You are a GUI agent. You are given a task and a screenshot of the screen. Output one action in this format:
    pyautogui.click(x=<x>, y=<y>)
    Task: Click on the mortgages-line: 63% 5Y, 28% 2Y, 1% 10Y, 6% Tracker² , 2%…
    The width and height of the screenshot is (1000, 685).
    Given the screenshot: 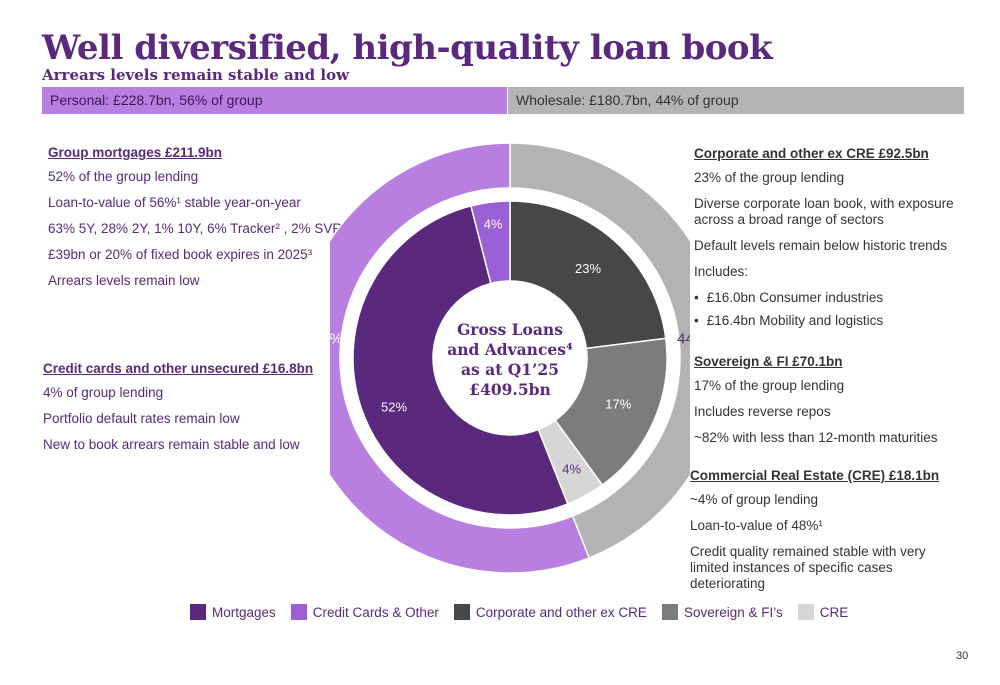 What is the action you would take?
    pyautogui.click(x=195, y=228)
    